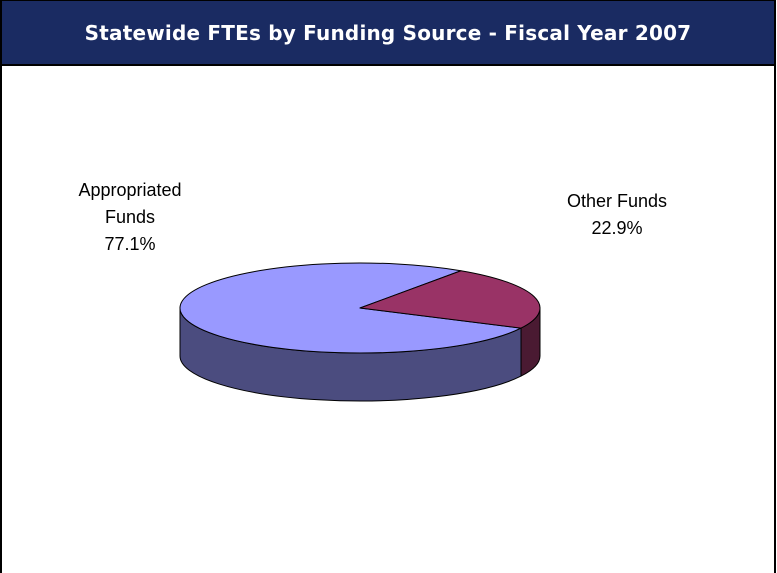 The width and height of the screenshot is (777, 573). I want to click on data-label-line: Funds, so click(130, 217).